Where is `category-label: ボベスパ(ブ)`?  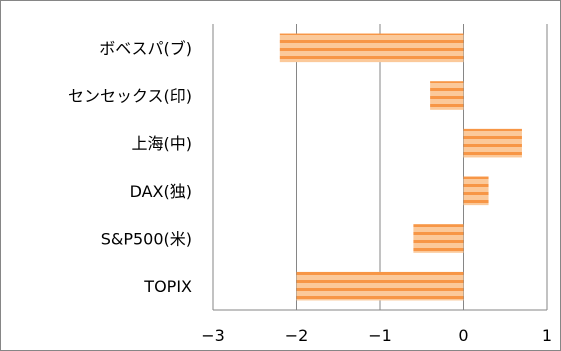
category-label: ボベスパ(ブ) is located at coordinates (145, 48).